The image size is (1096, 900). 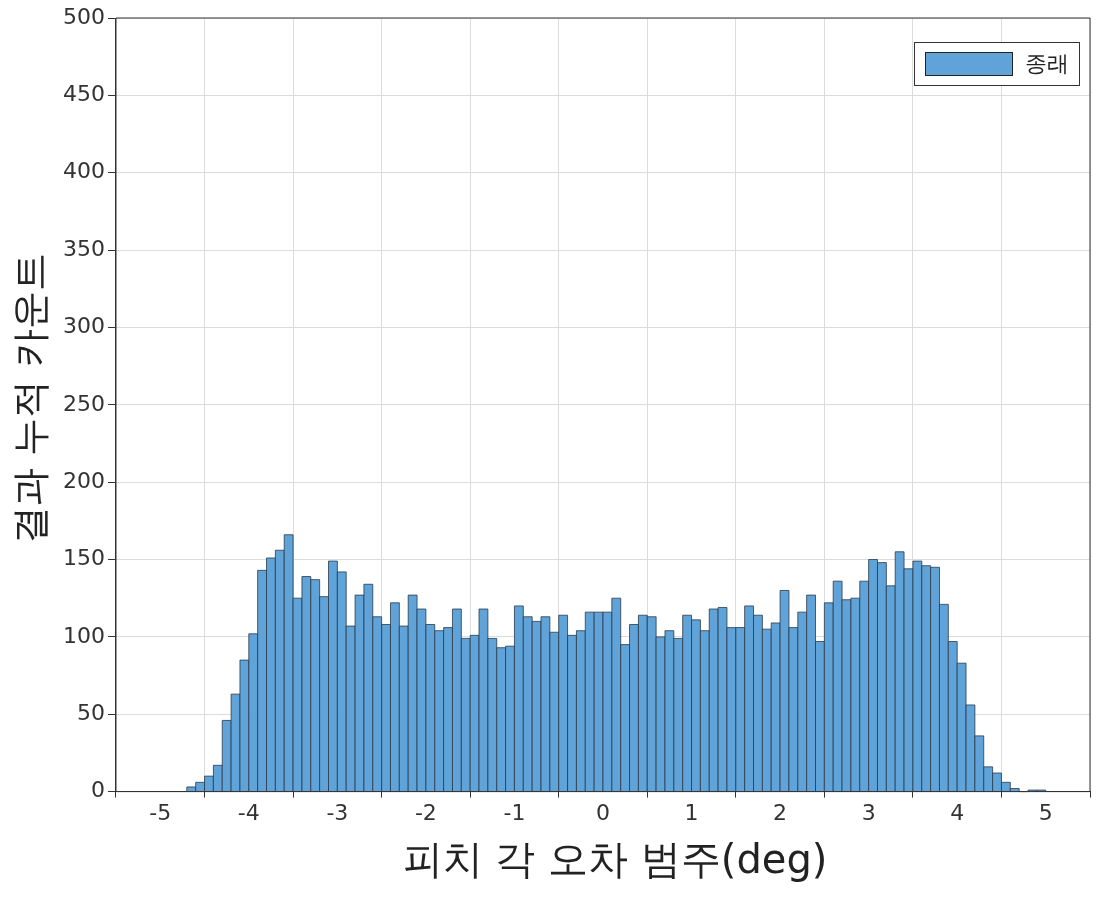 I want to click on x-tick-label: 0, so click(x=603, y=812).